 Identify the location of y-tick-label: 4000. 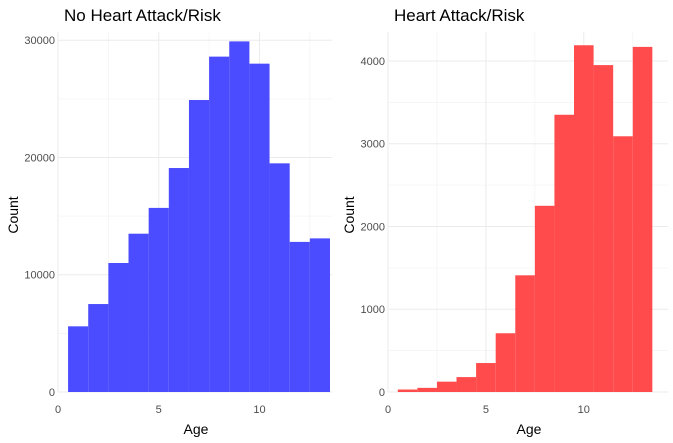
(373, 62).